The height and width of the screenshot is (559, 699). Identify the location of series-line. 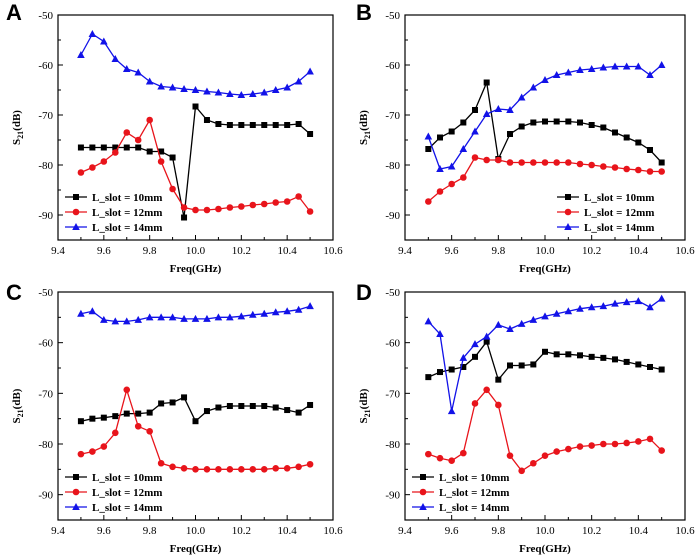
(195, 64).